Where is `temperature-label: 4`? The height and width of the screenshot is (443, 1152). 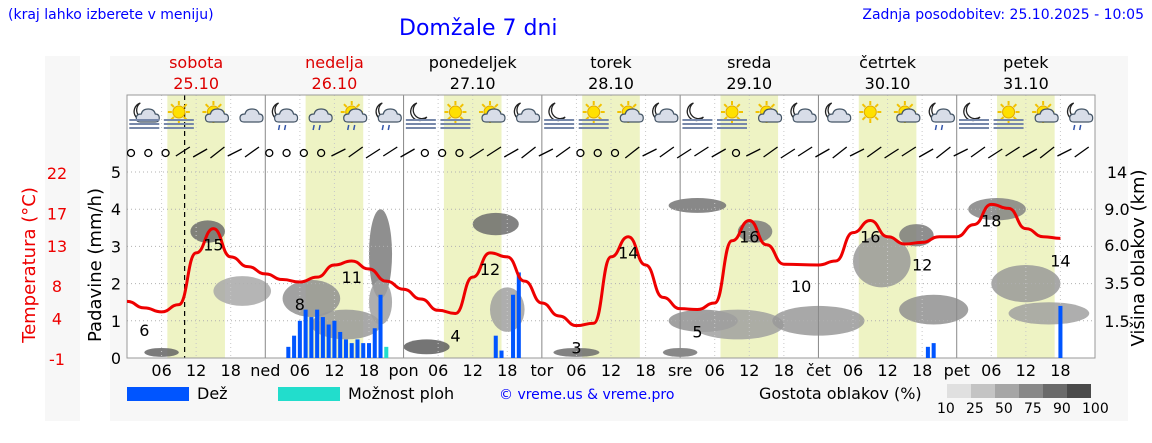 temperature-label: 4 is located at coordinates (455, 336).